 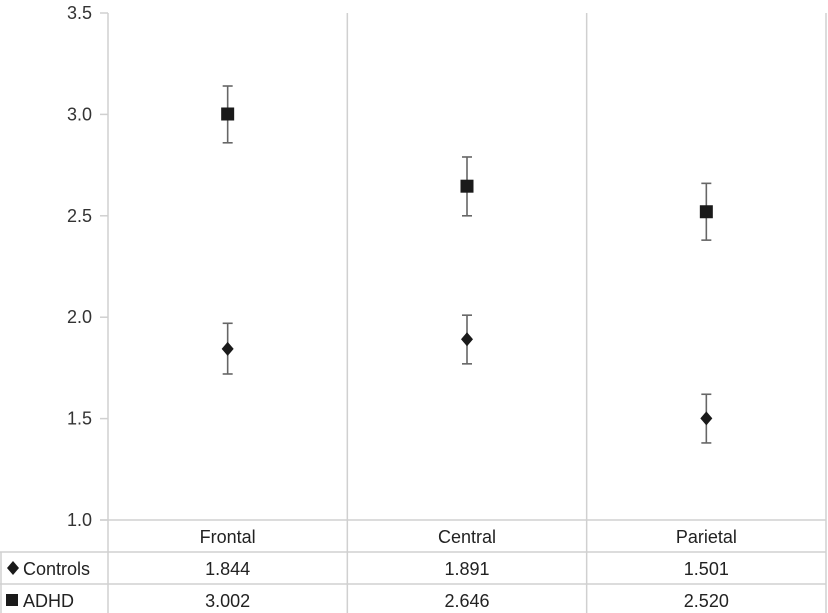 What do you see at coordinates (79, 13) in the screenshot?
I see `y-tick-label: 3.5` at bounding box center [79, 13].